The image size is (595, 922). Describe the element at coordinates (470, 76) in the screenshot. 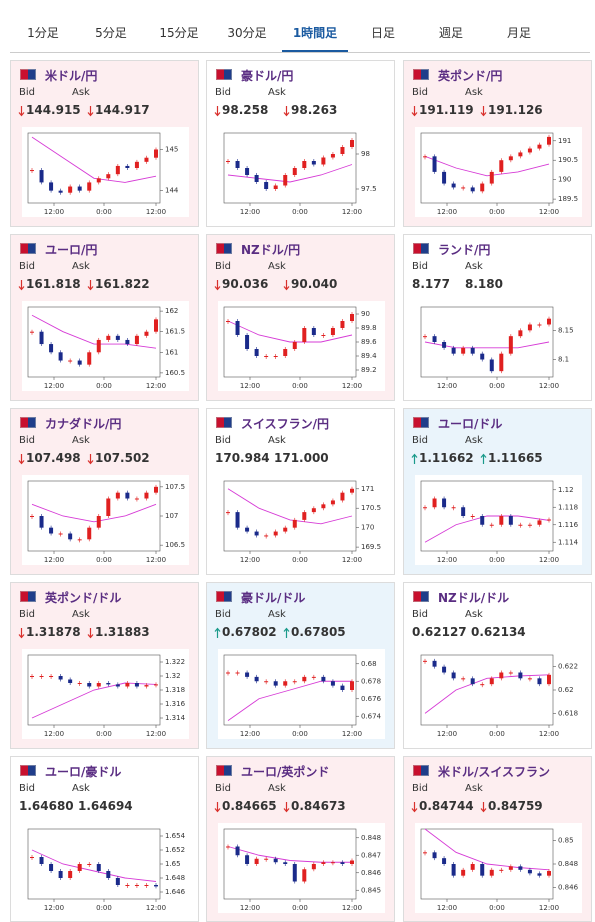

I see `pair-title: 英ポンド/円` at that location.